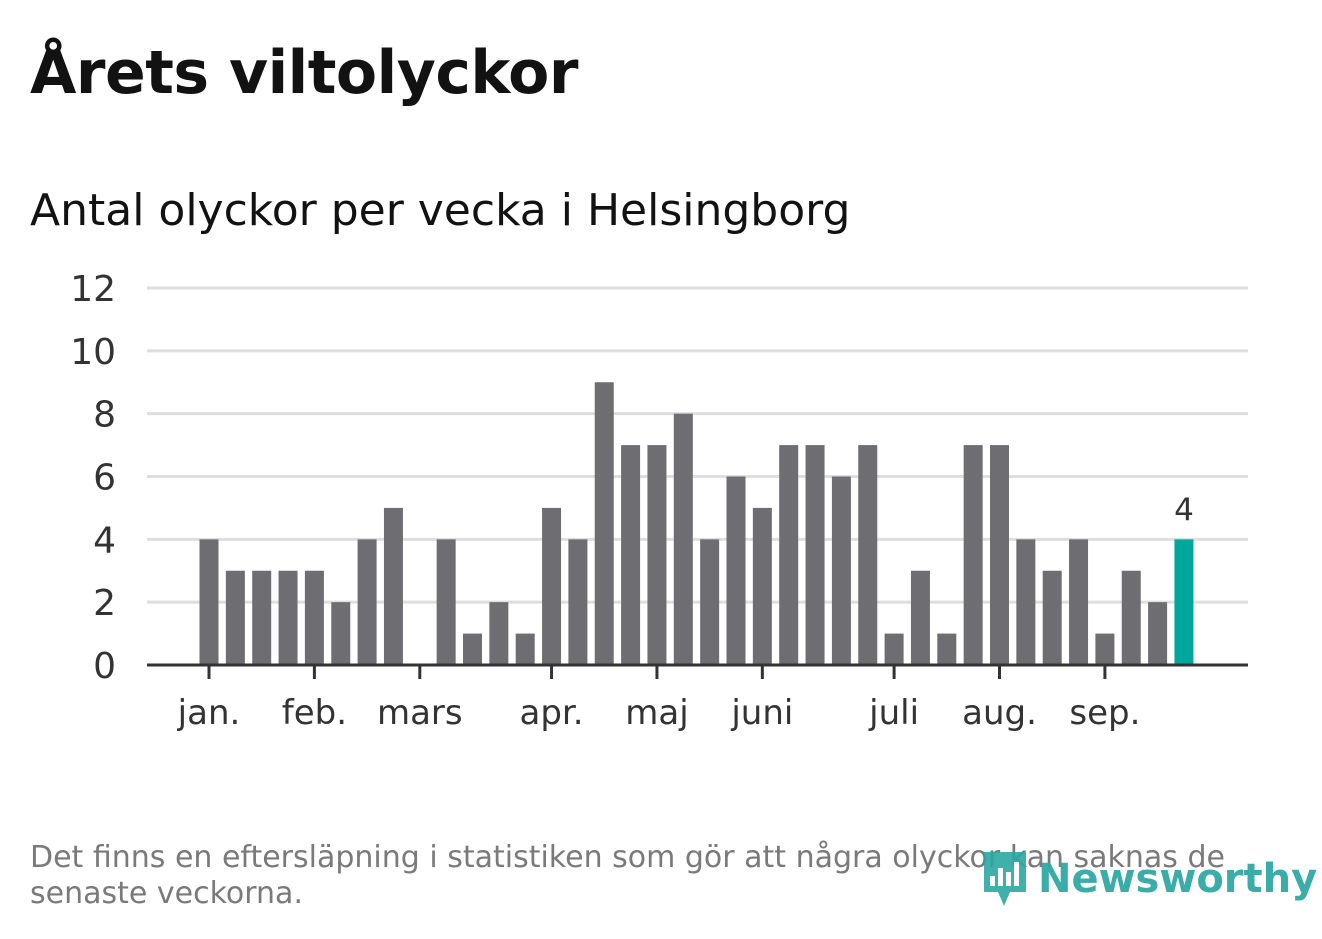 The image size is (1322, 939). Describe the element at coordinates (1178, 879) in the screenshot. I see `logo-text: Newsworthy` at that location.